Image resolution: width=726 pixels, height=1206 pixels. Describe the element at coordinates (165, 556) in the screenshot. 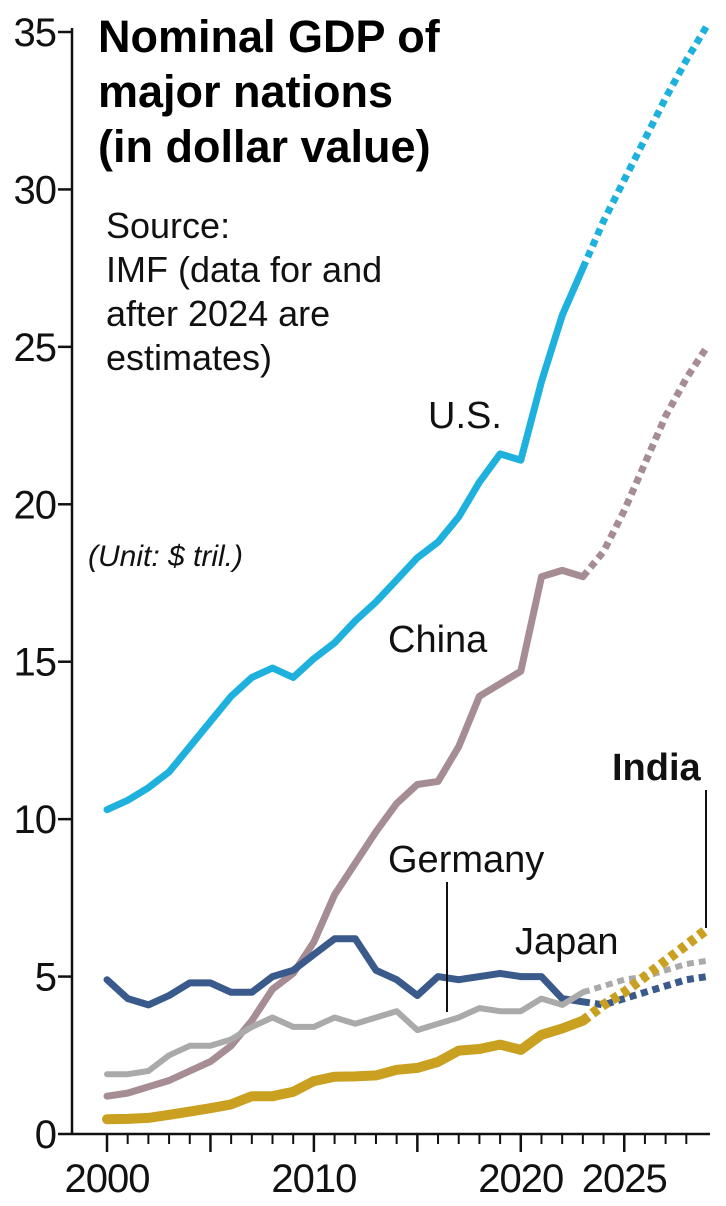

I see `unit-label: (Unit: $ tril.)` at that location.